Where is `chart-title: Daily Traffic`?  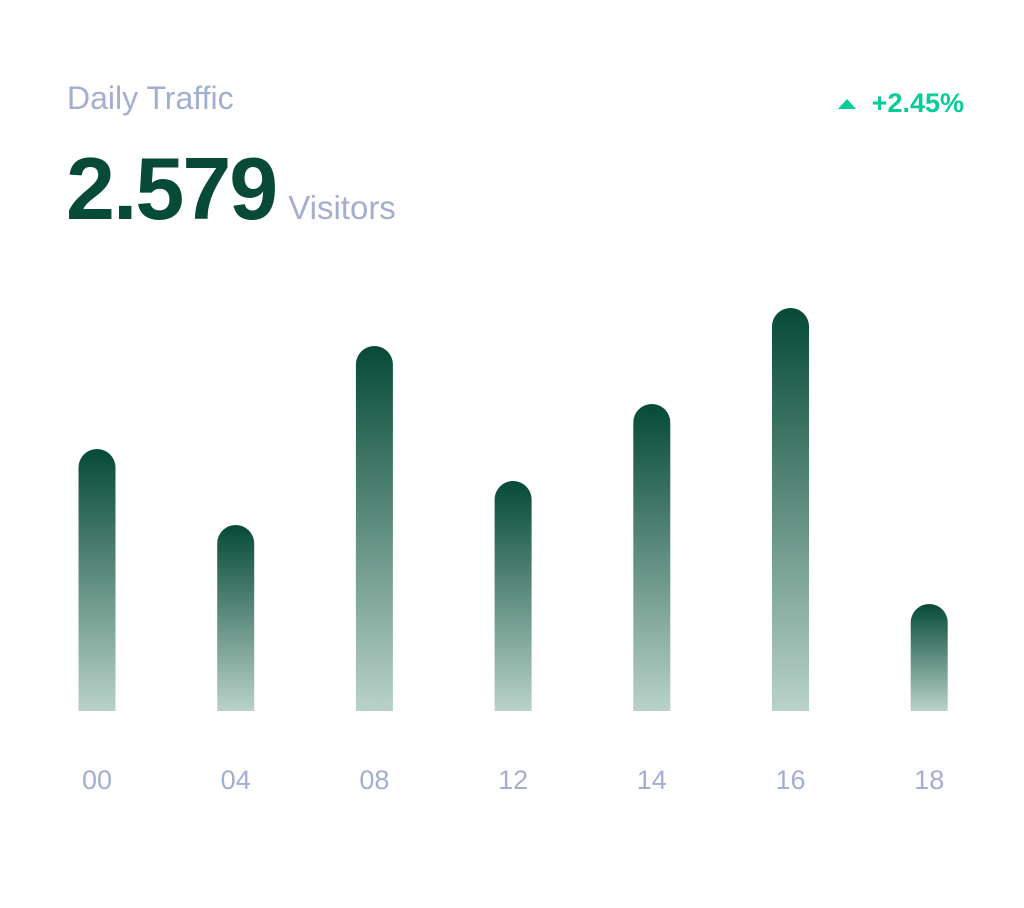 chart-title: Daily Traffic is located at coordinates (150, 98).